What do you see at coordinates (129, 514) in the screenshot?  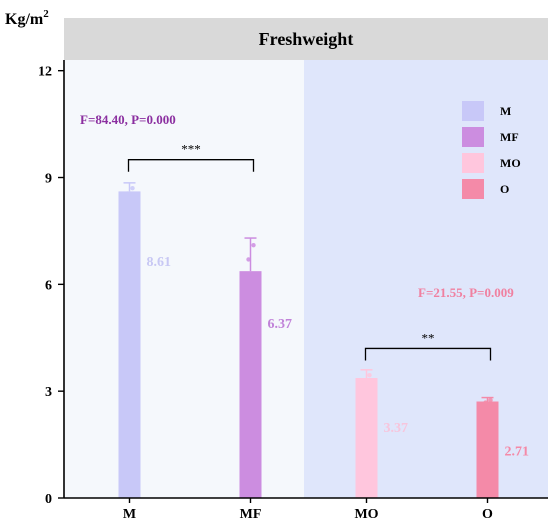 I see `x-tick-label-m: M` at bounding box center [129, 514].